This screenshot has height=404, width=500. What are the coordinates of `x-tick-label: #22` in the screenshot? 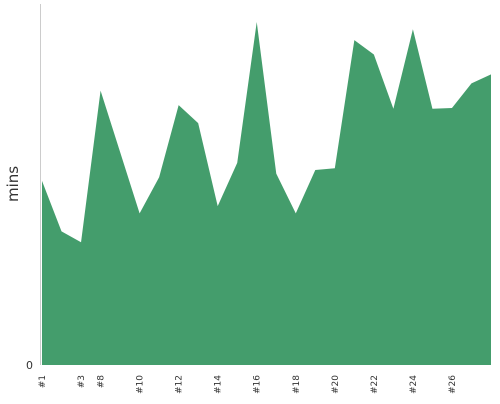 It's located at (375, 384).